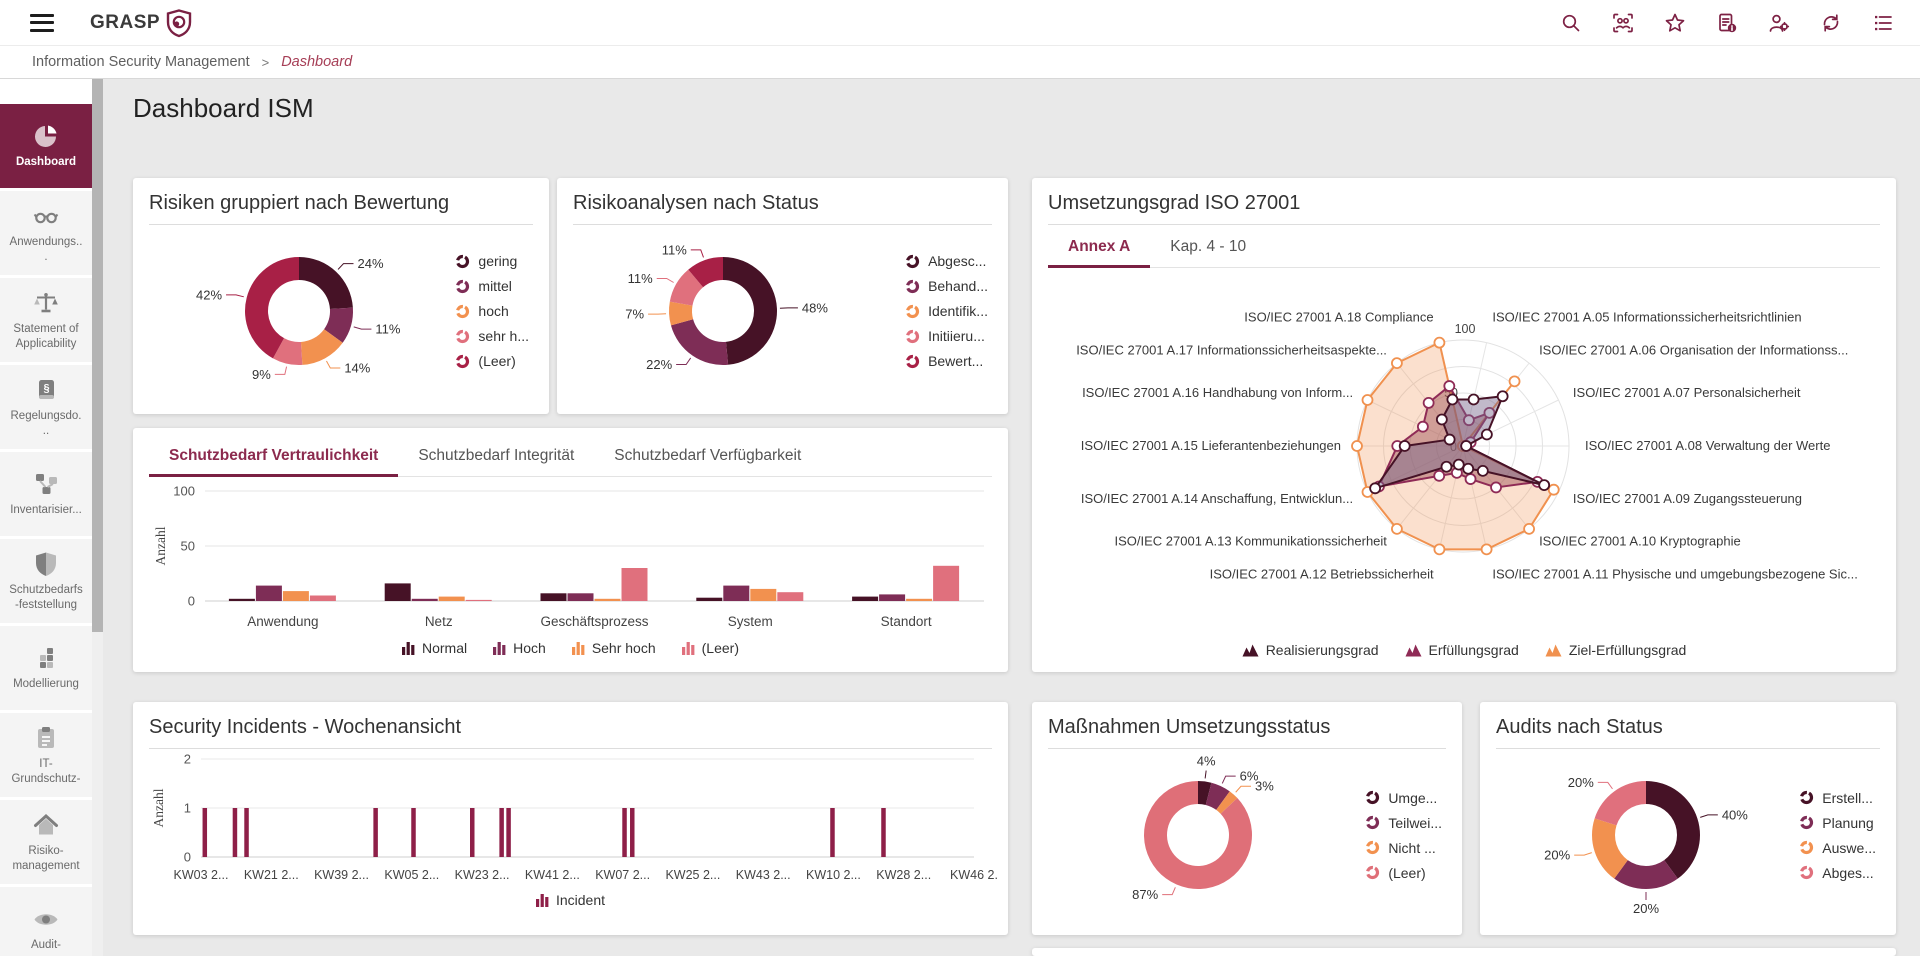  Describe the element at coordinates (1615, 650) in the screenshot. I see `legend-item-ziel-erf-llungsgrad: Ziel-Erfüllungsgrad` at that location.